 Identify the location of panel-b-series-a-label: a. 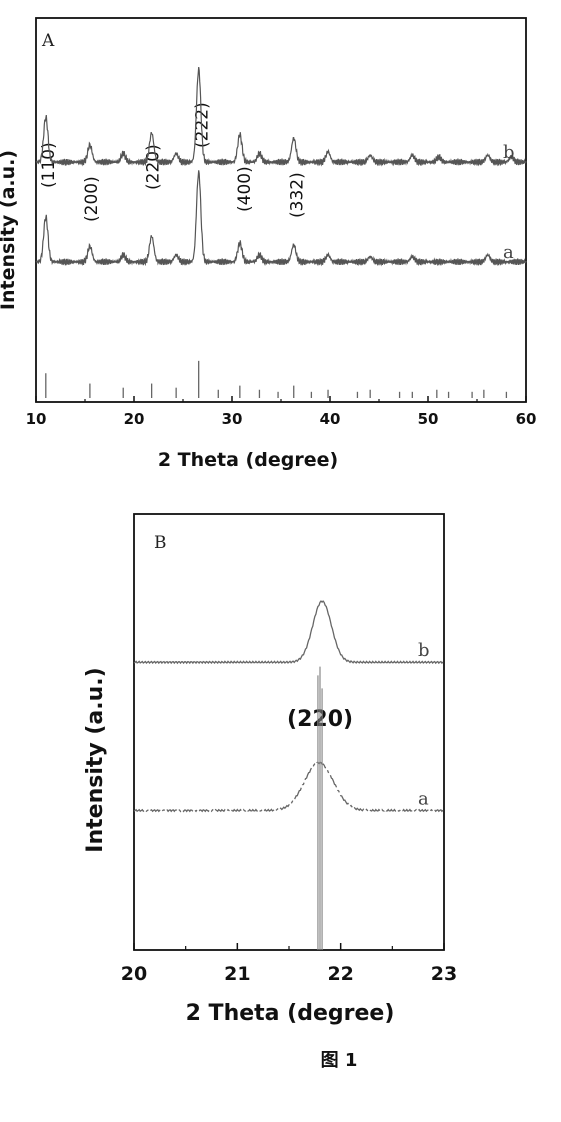
(423, 798).